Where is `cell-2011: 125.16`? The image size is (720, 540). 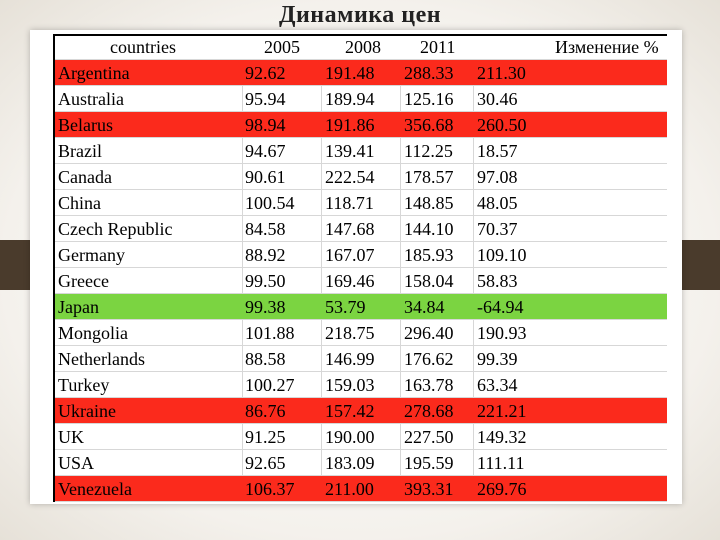 cell-2011: 125.16 is located at coordinates (429, 99).